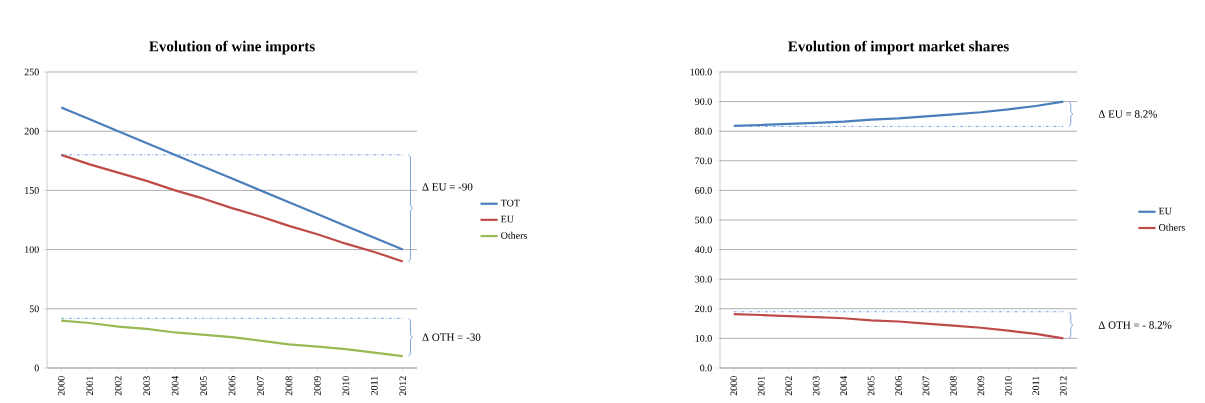  Describe the element at coordinates (703, 338) in the screenshot. I see `y-tick-label: 10.0` at that location.